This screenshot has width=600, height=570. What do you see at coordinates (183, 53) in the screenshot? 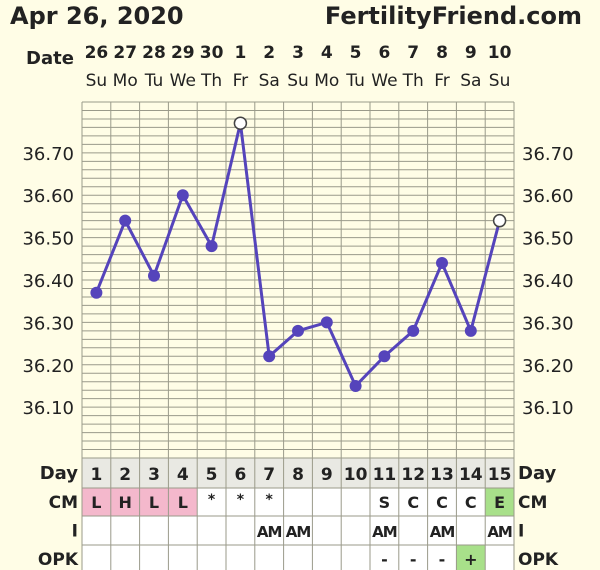
I see `date-number: 29` at bounding box center [183, 53].